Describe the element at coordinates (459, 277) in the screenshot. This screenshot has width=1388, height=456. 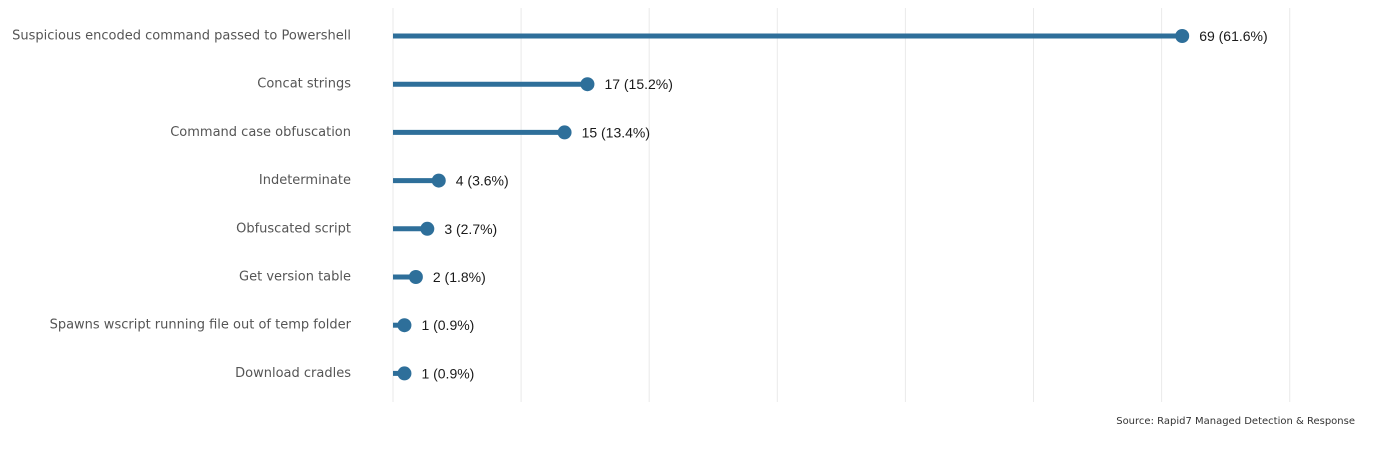
I see `value-label: 2 (1.8%)` at that location.